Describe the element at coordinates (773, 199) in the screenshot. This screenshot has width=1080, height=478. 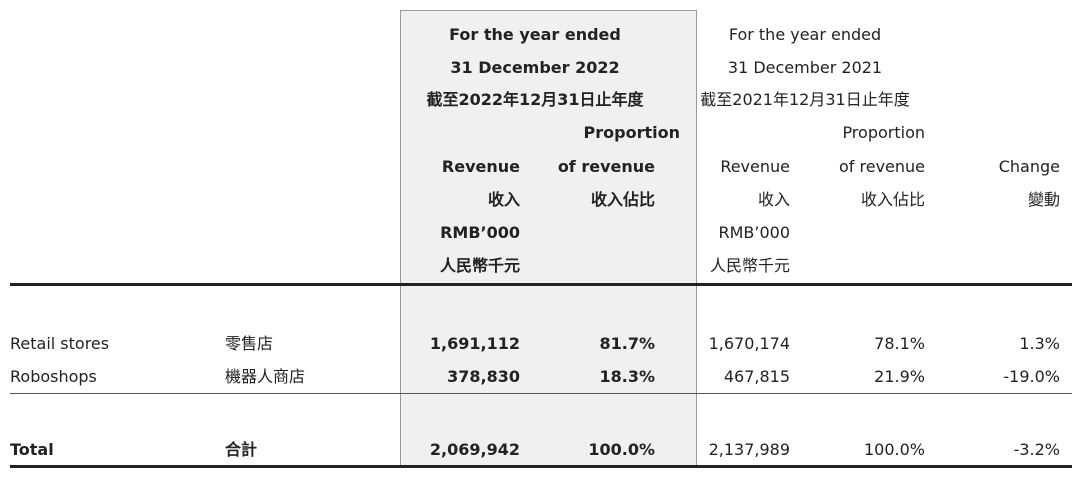
I see `rev2021-h2: 收入` at that location.